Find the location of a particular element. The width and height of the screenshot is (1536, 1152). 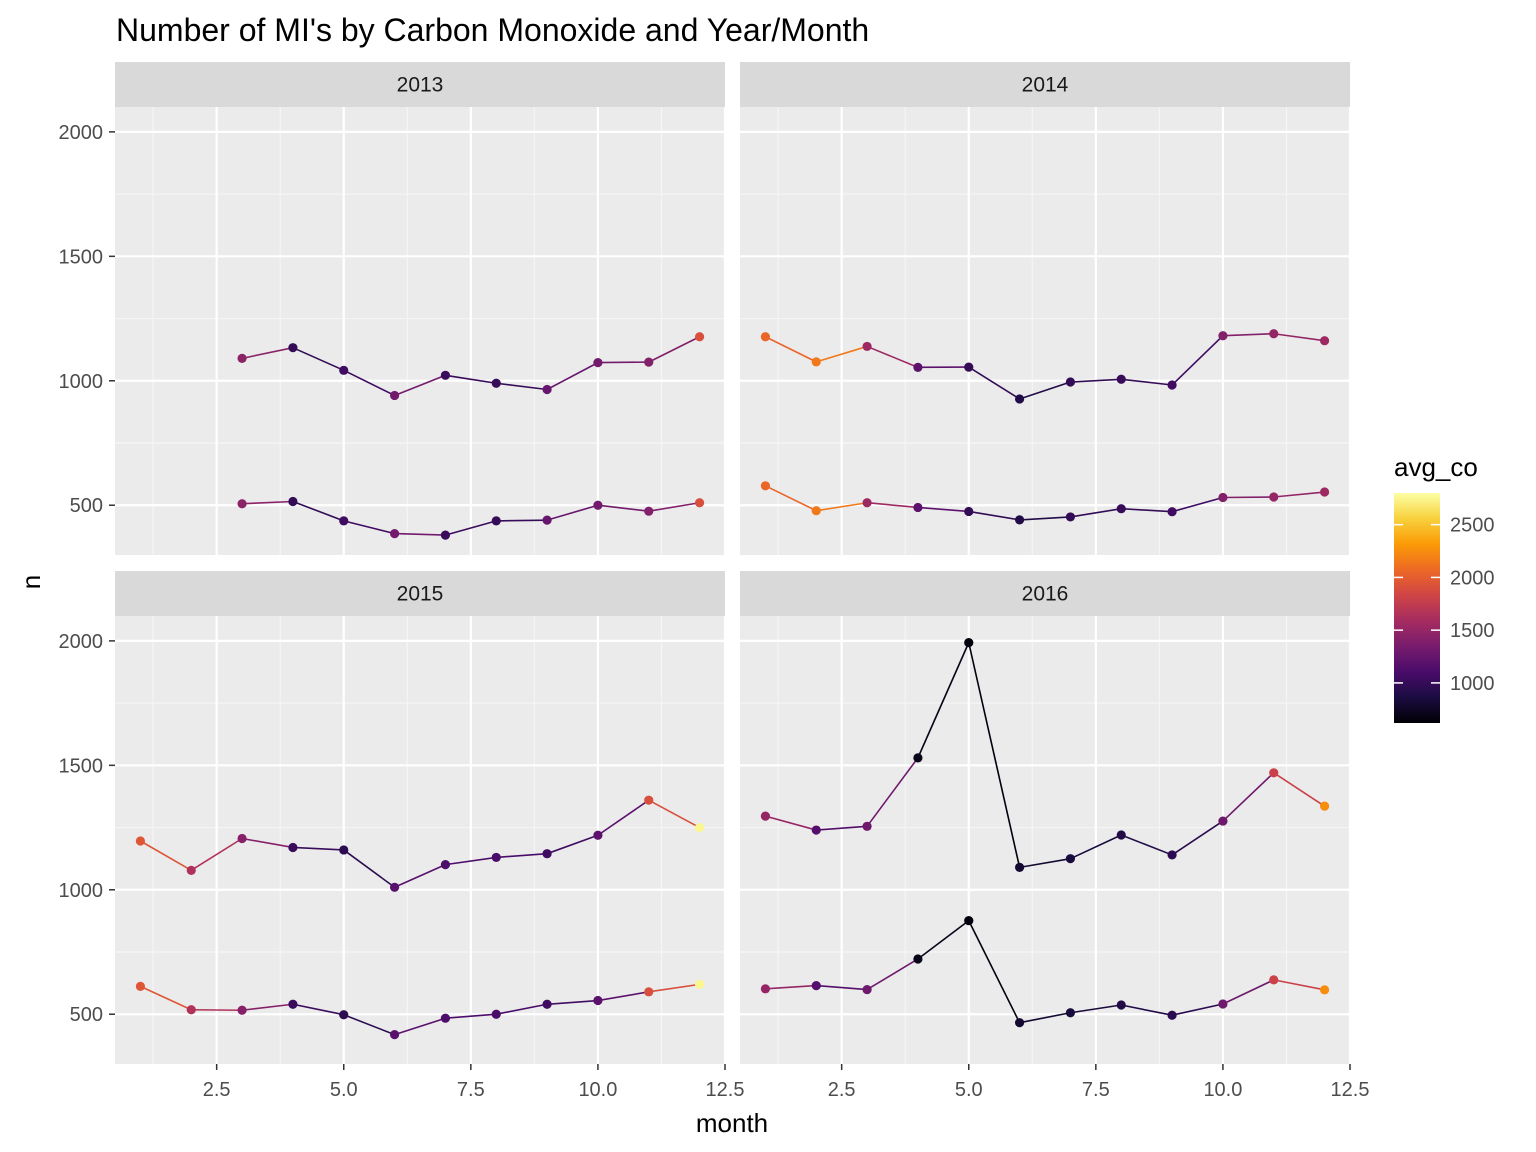

x-tick-label: 12.5 is located at coordinates (725, 1090).